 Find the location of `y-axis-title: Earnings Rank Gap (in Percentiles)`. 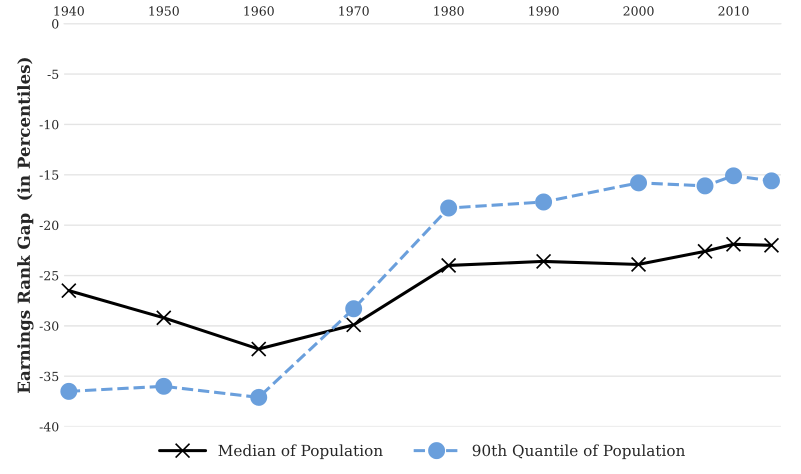

y-axis-title: Earnings Rank Gap (in Percentiles) is located at coordinates (25, 225).